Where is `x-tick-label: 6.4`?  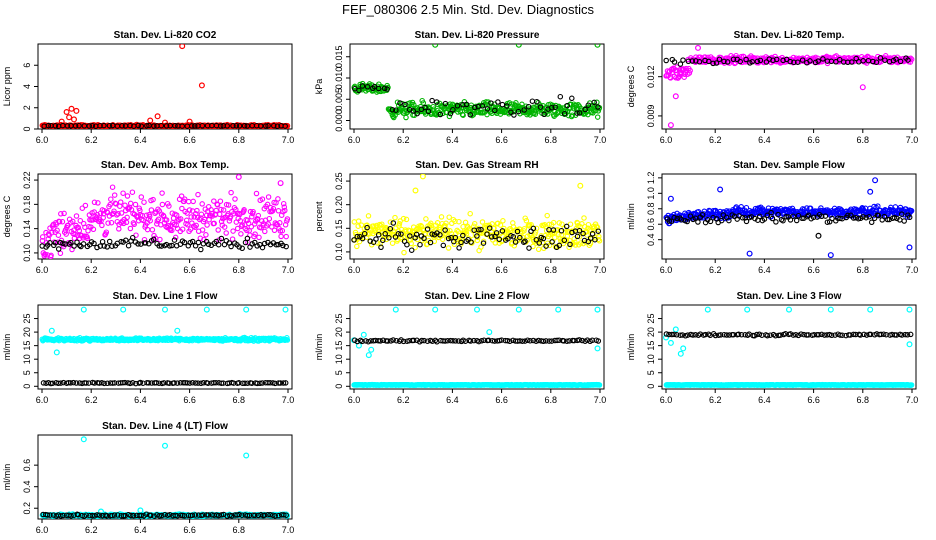 x-tick-label: 6.4 is located at coordinates (452, 400).